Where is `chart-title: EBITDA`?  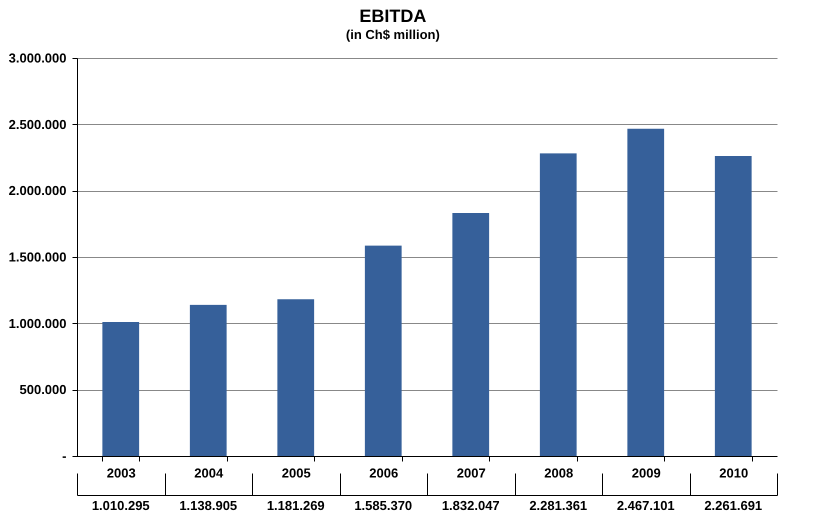
chart-title: EBITDA is located at coordinates (392, 16).